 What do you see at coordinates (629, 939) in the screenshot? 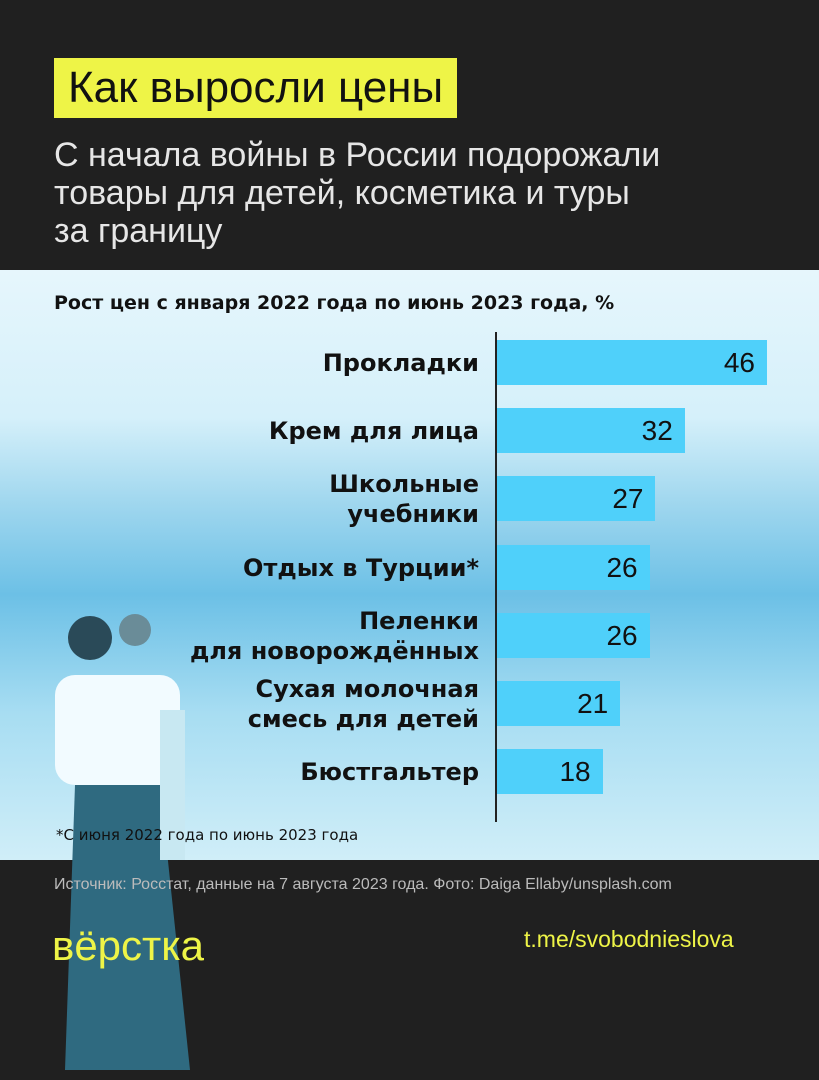
I see `telegram-link: t.me/svobodnieslova` at bounding box center [629, 939].